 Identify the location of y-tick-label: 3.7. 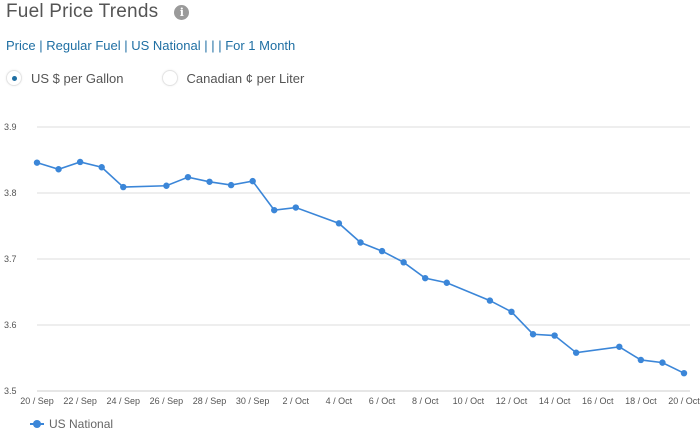
(10, 259).